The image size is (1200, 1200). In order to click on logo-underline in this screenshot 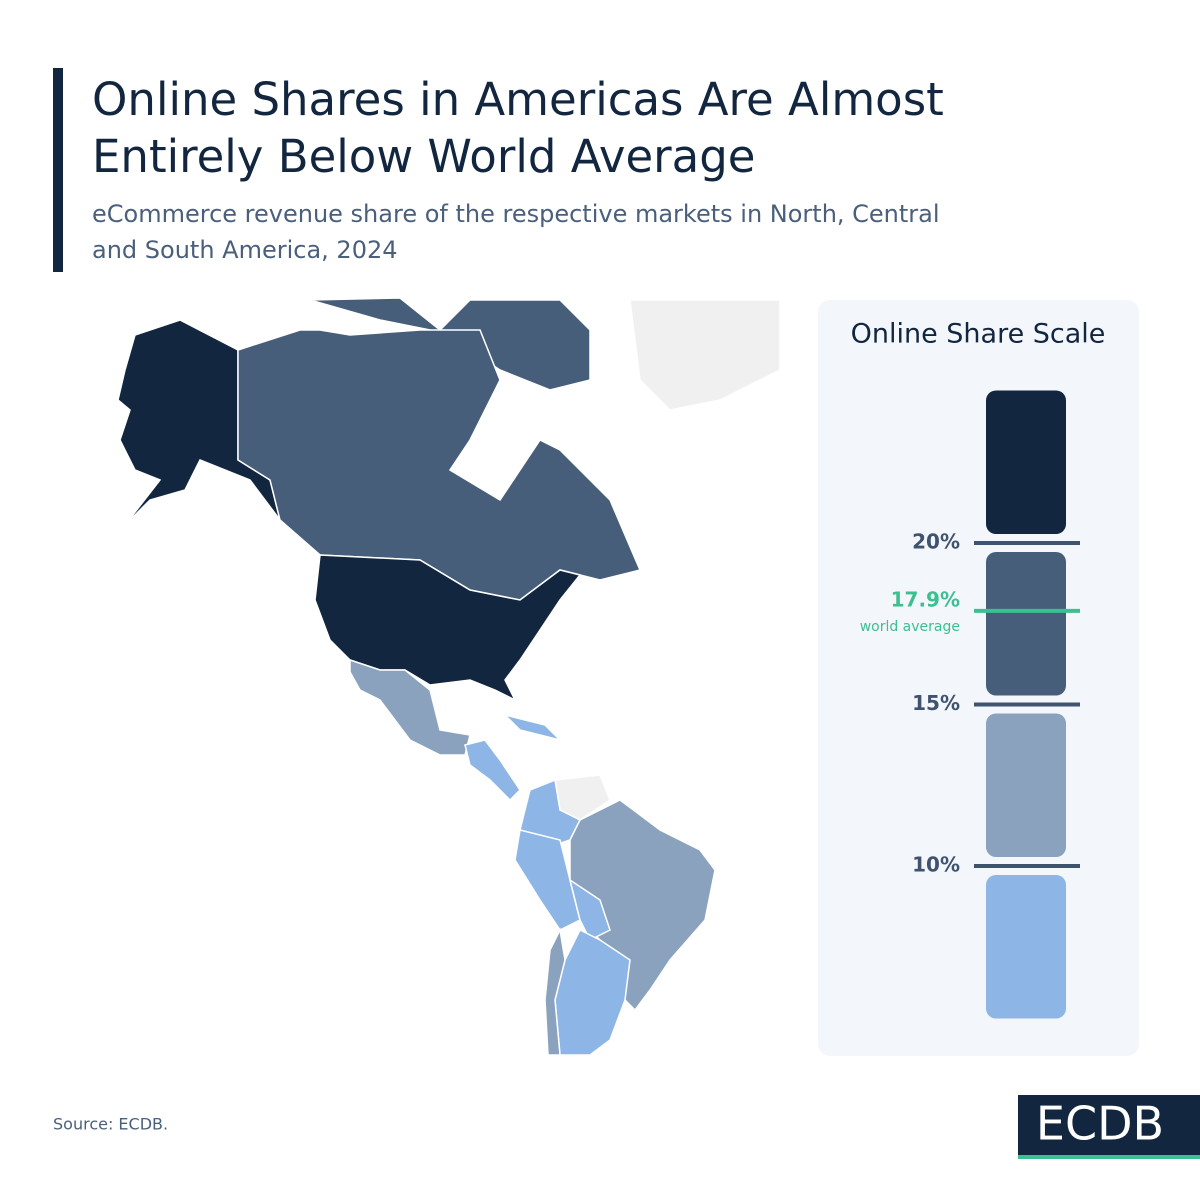, I will do `click(1109, 1157)`.